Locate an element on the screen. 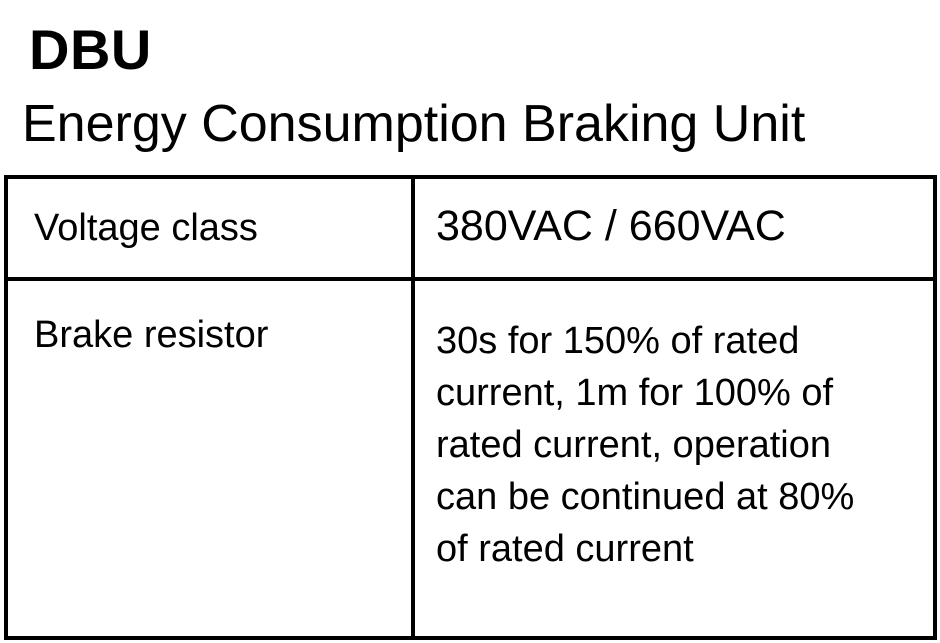 Image resolution: width=940 pixels, height=643 pixels. row-label-brake-resistor: Brake resistor is located at coordinates (151, 335).